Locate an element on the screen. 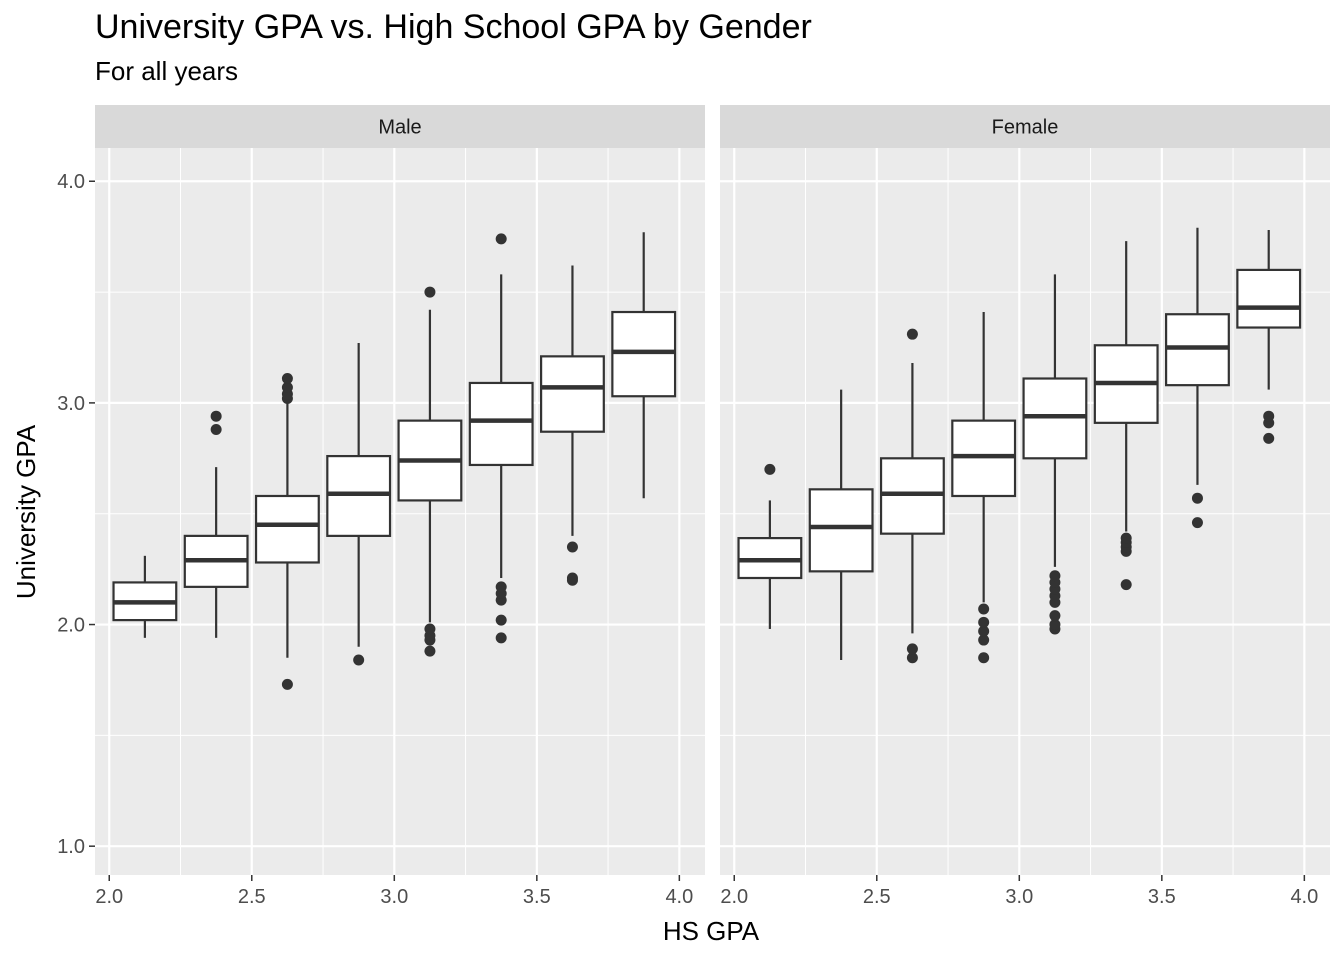  x-axis-title: HS GPA is located at coordinates (711, 931).